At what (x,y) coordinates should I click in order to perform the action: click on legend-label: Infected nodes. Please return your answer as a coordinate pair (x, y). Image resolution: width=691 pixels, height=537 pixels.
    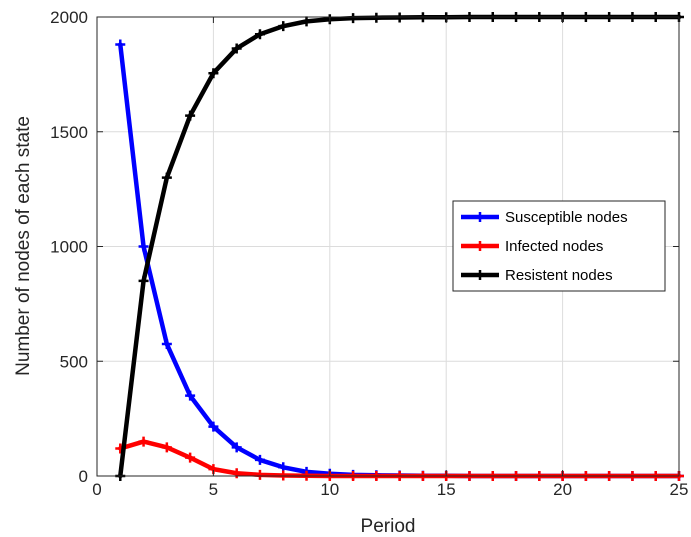
    Looking at the image, I should click on (554, 246).